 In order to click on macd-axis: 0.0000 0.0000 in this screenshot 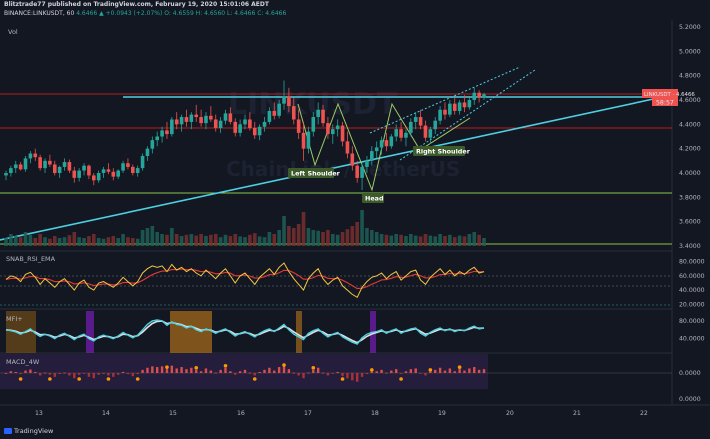, I will do `click(690, 386)`.